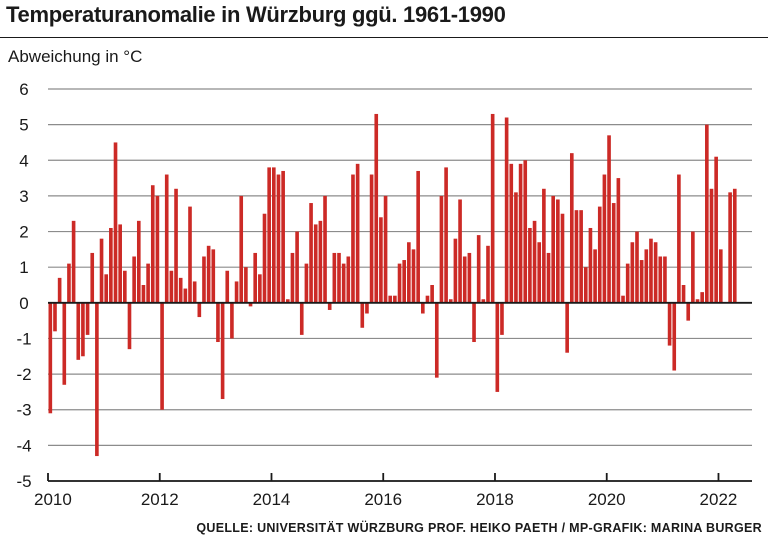 This screenshot has height=541, width=768. What do you see at coordinates (23, 410) in the screenshot?
I see `y-tick-label: -3` at bounding box center [23, 410].